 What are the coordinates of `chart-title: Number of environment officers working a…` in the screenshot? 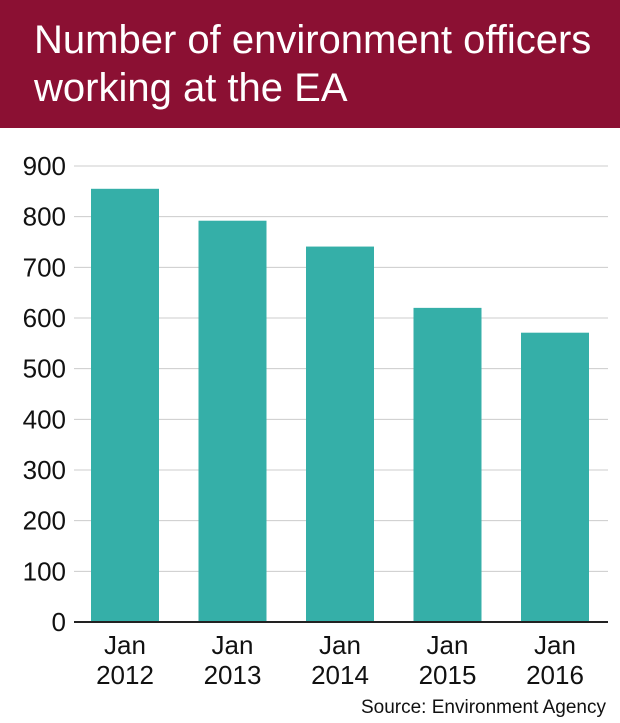 It's located at (313, 64).